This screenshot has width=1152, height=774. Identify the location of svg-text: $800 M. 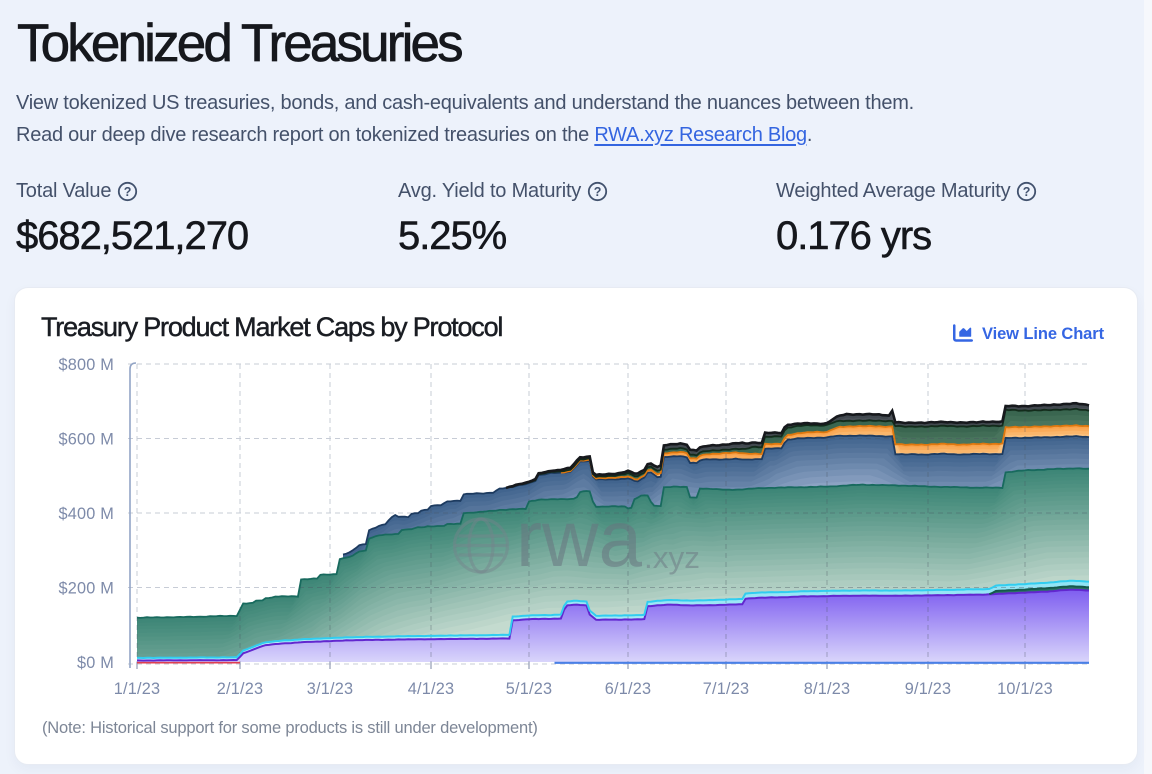
(86, 365).